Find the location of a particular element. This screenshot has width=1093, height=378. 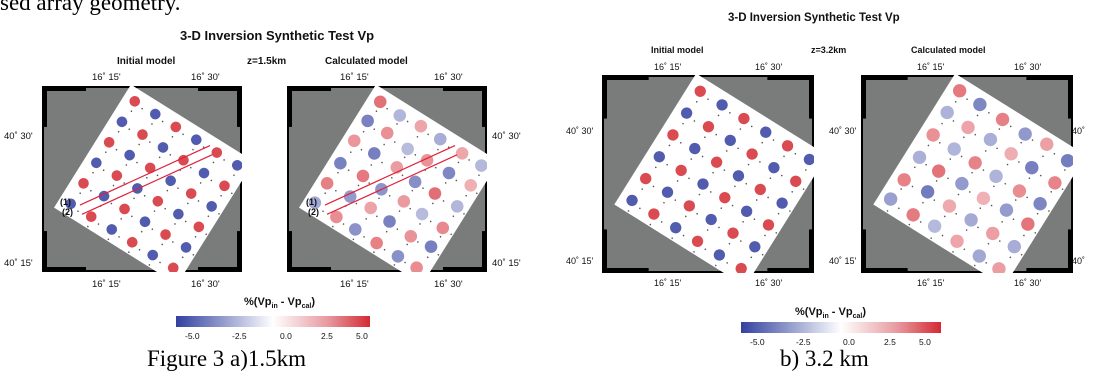

figure-b-depth-label: z=3.2km is located at coordinates (829, 50).